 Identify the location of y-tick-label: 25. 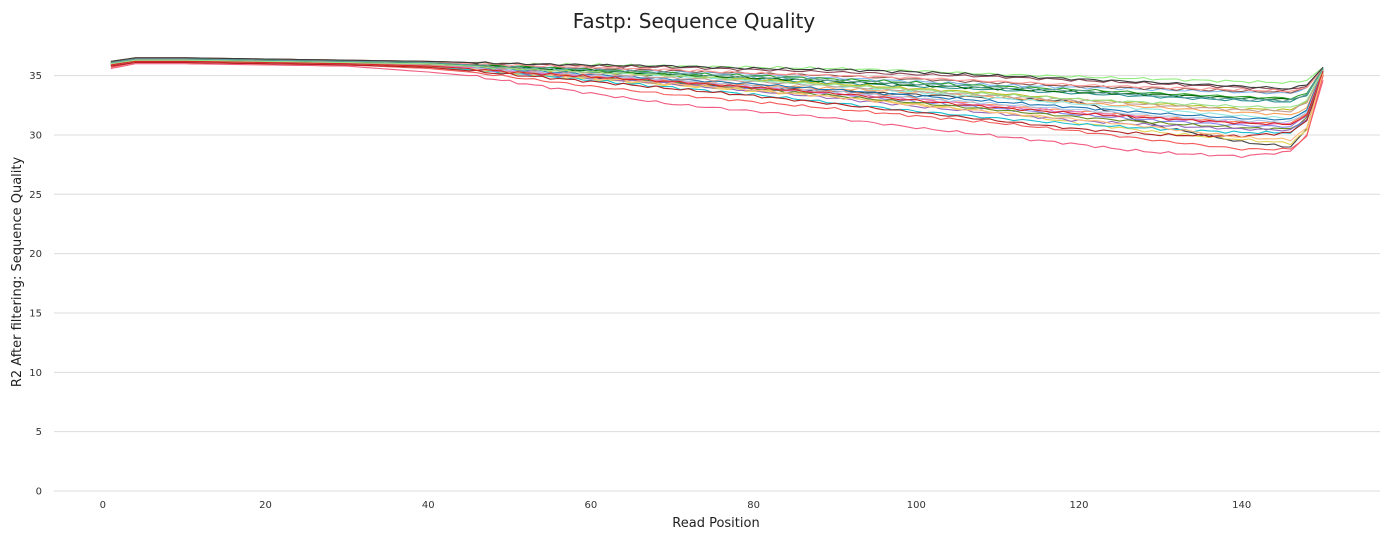
(35, 195).